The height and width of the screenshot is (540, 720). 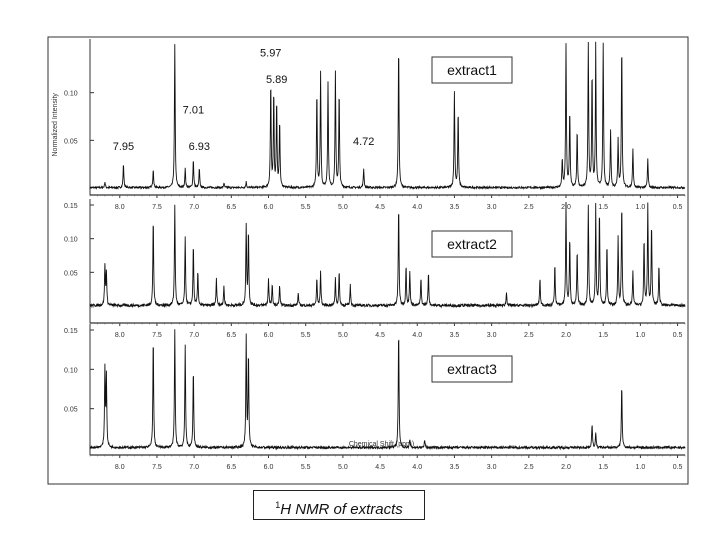 I want to click on panel-name-label: extract3, so click(x=472, y=369).